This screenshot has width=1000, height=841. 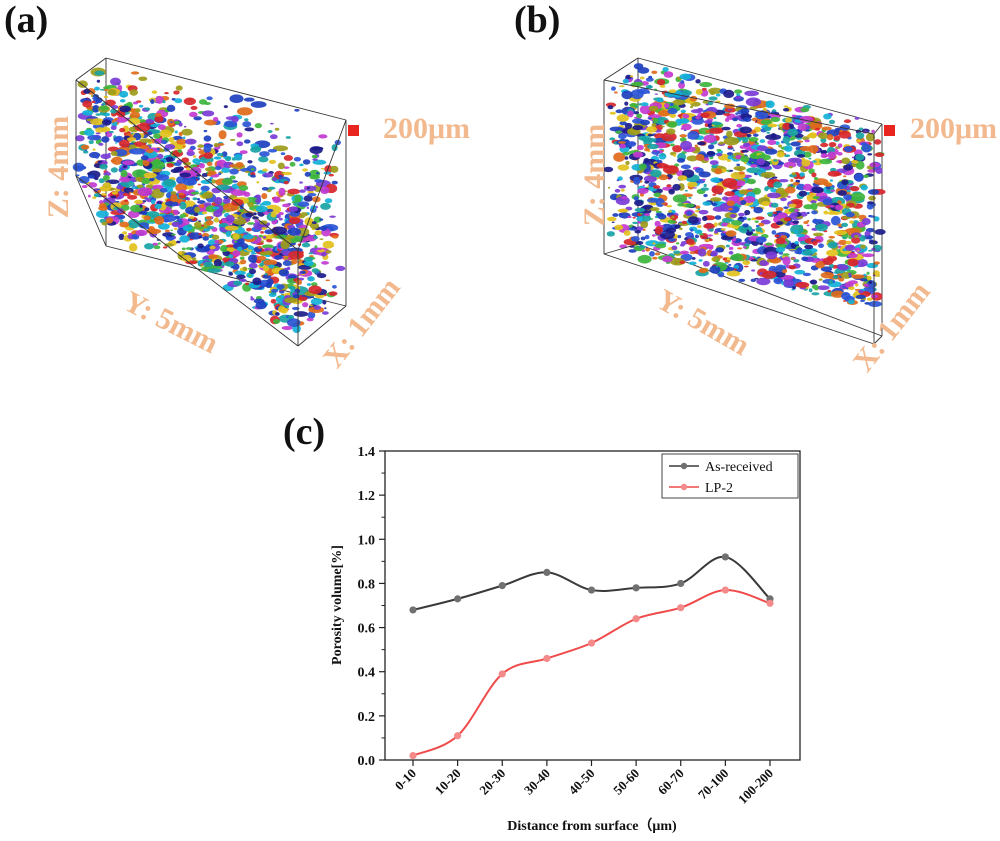 I want to click on legend-label-as-received: As-received, so click(x=739, y=467).